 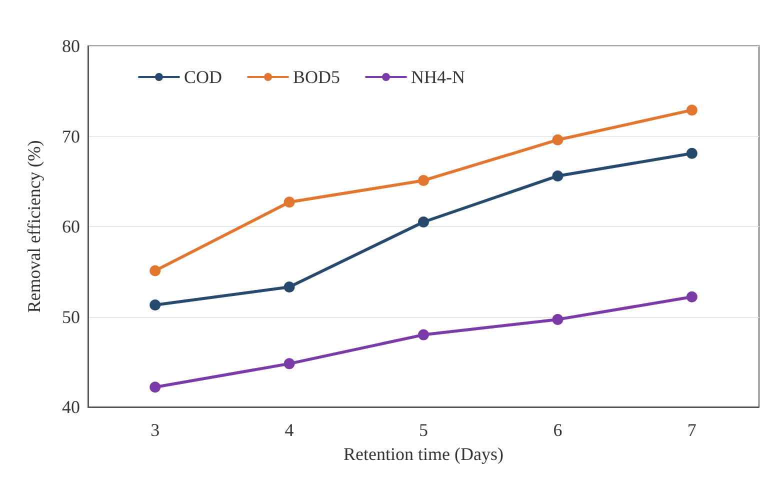 What do you see at coordinates (691, 430) in the screenshot?
I see `x-tick-label: 7` at bounding box center [691, 430].